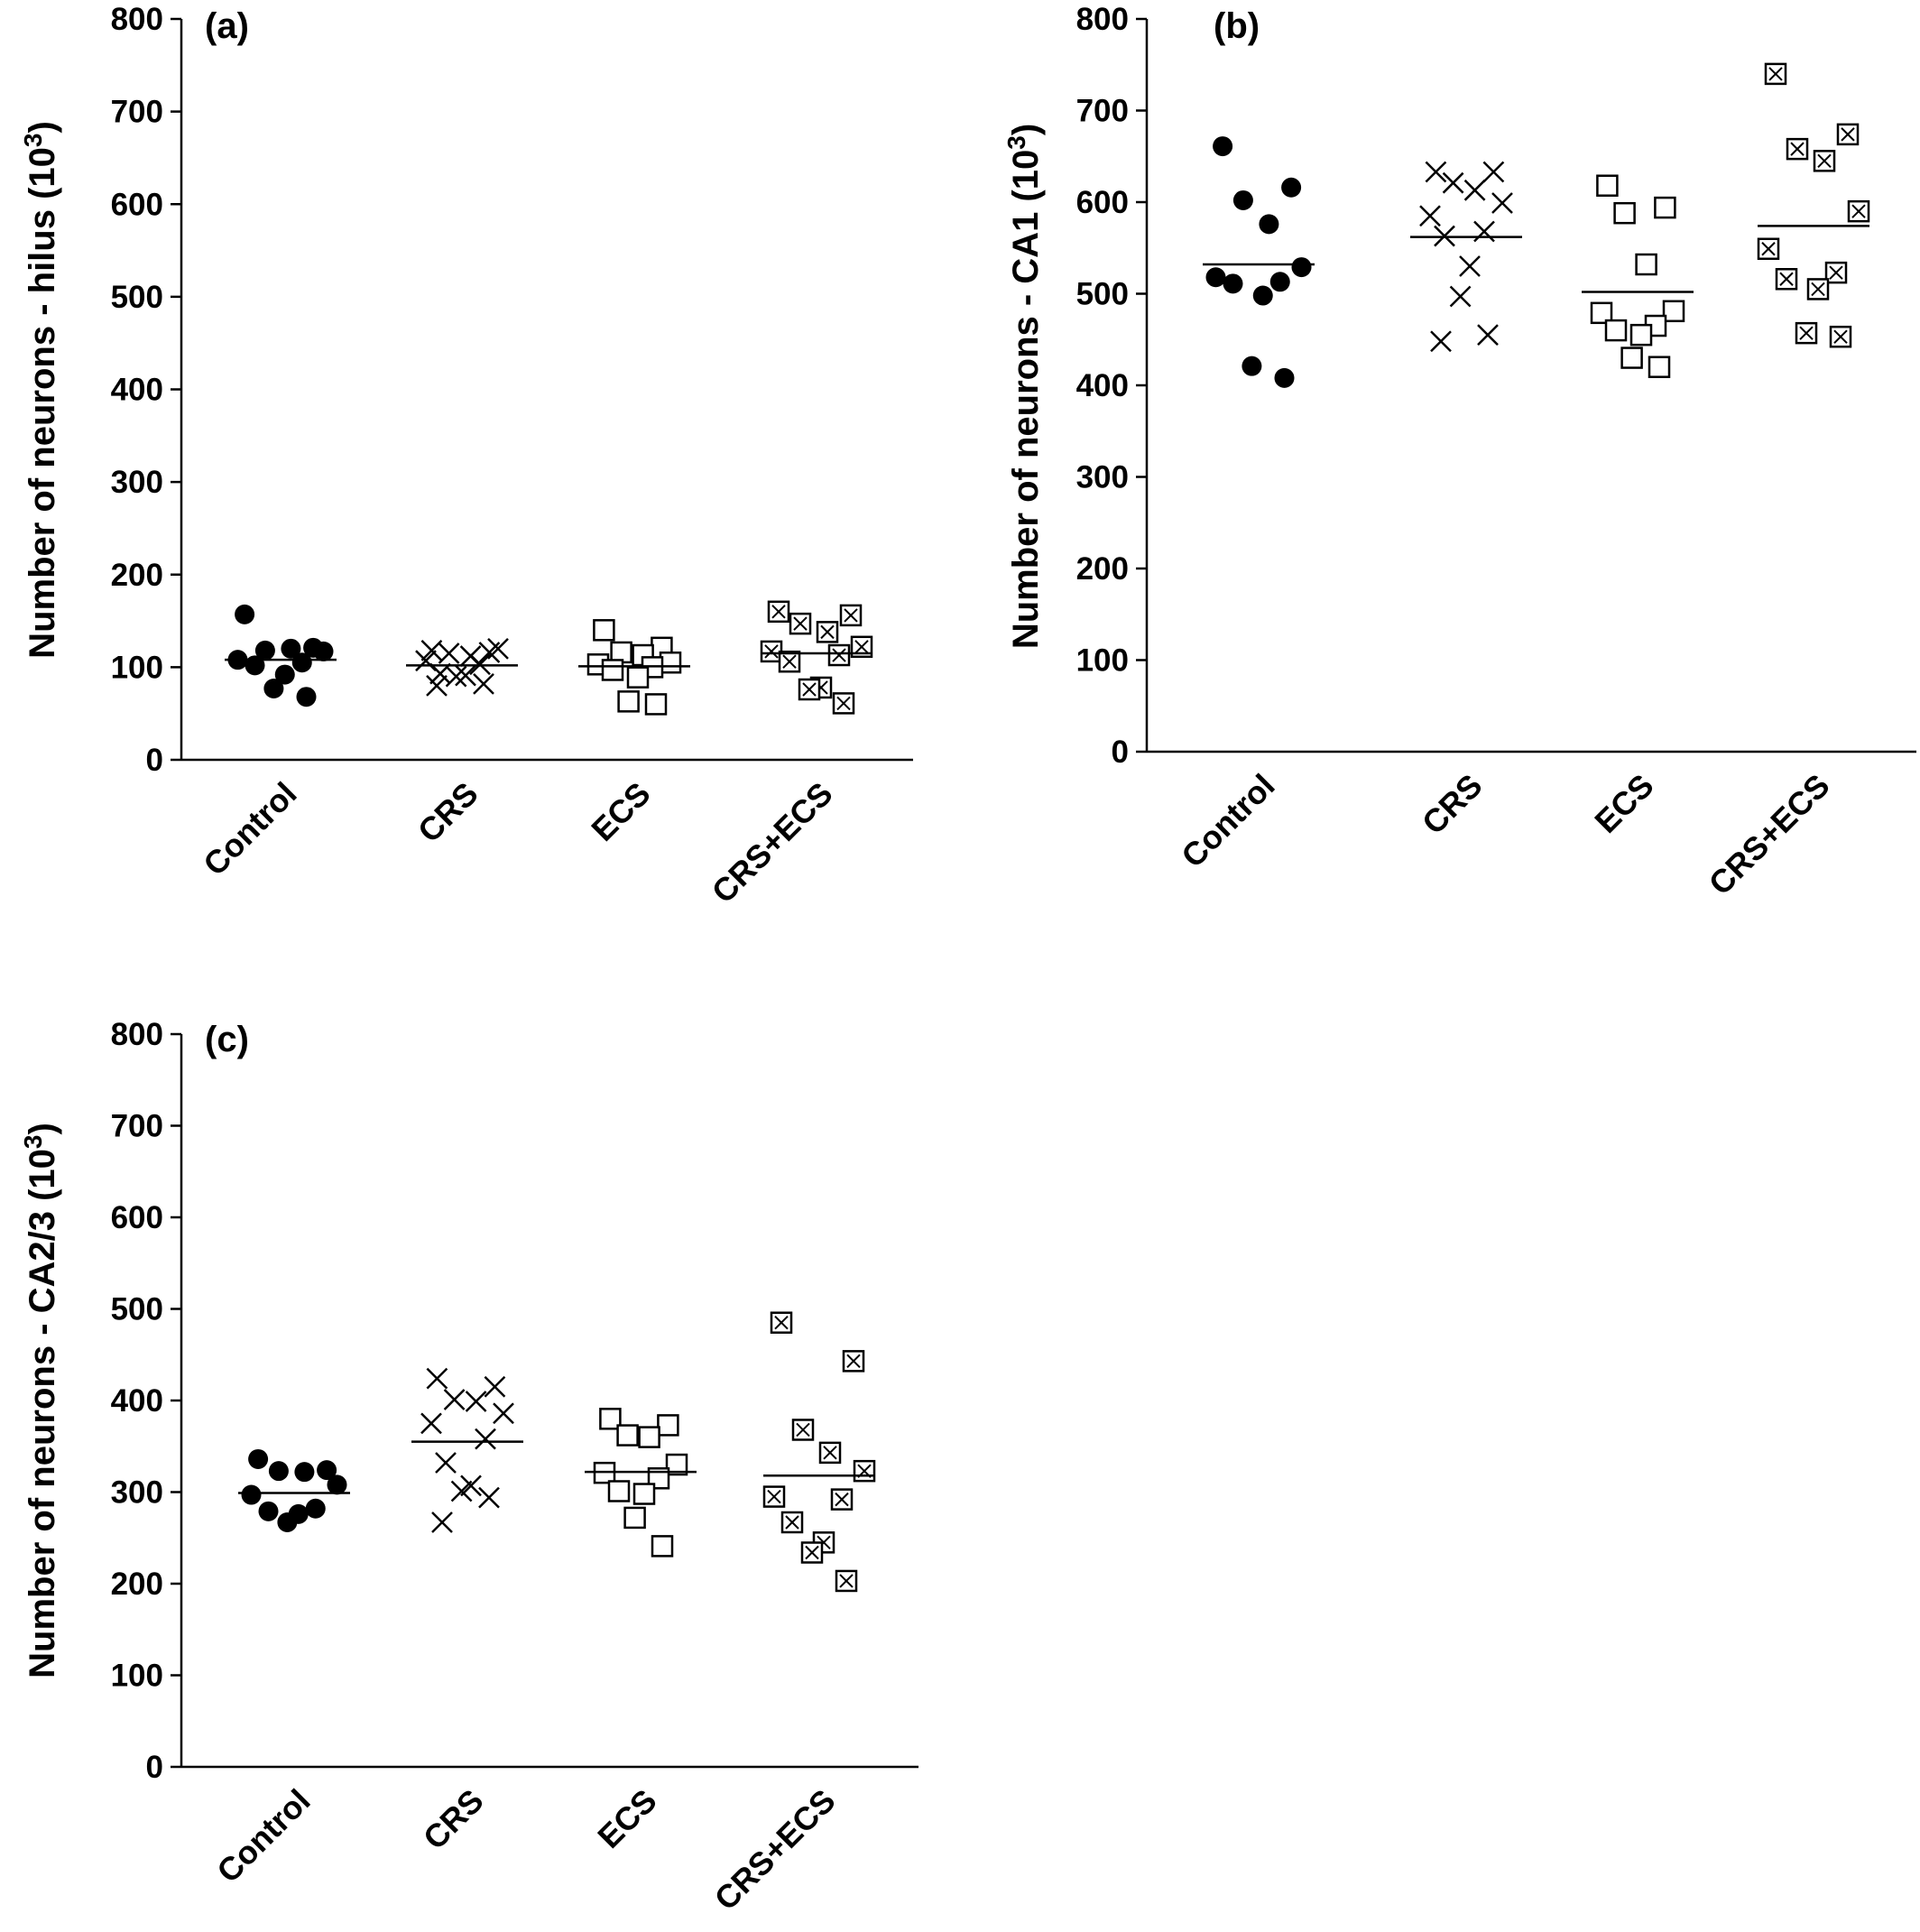 Image resolution: width=1920 pixels, height=1932 pixels. I want to click on panel-a-y-tick-label: 300, so click(137, 482).